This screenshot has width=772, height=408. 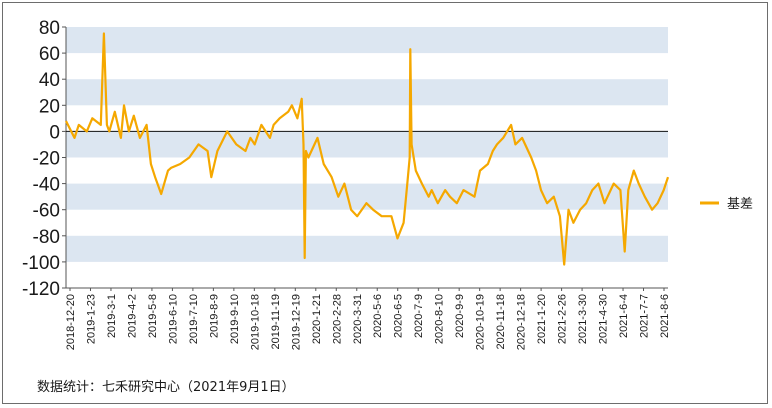 What do you see at coordinates (501, 321) in the screenshot?
I see `x-tick-label: 2020-11-18` at bounding box center [501, 321].